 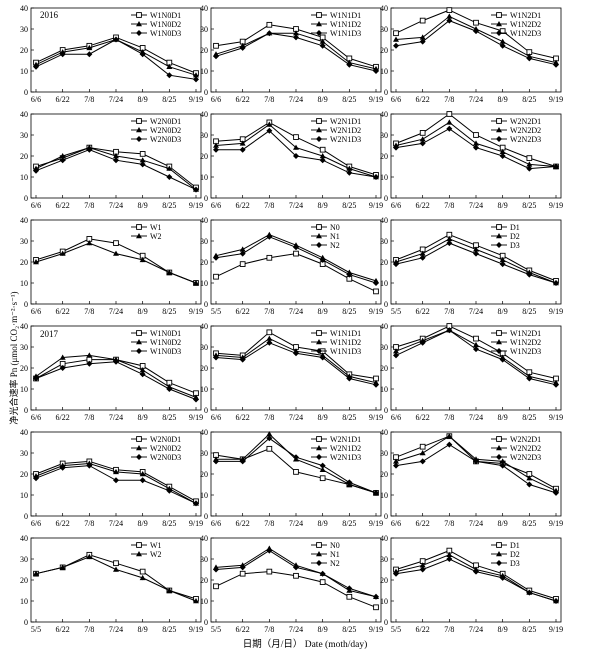 I want to click on series-W1, so click(x=116, y=576).